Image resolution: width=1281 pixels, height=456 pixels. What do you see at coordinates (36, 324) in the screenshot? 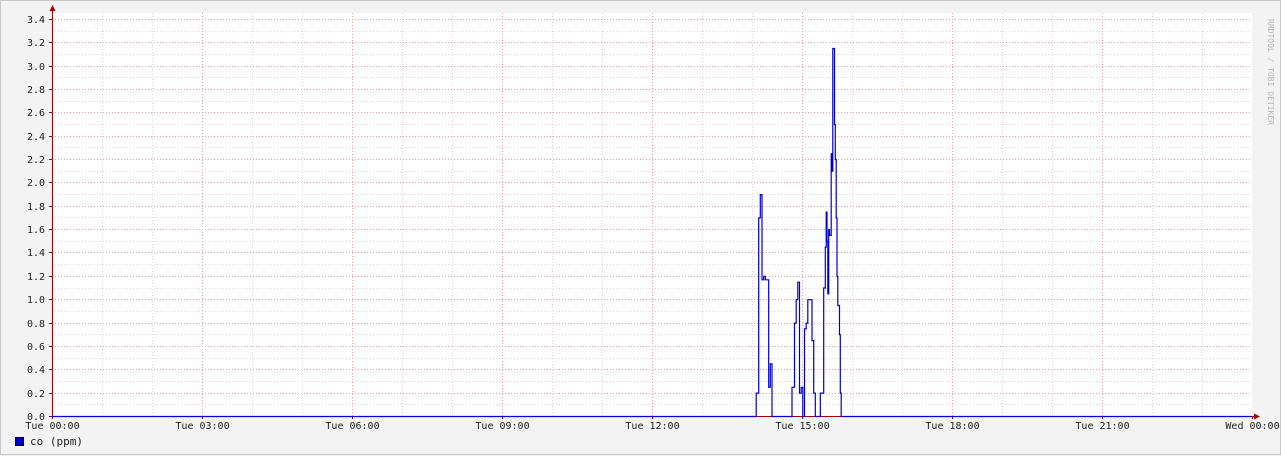
I see `y-tick-label: 0.8` at bounding box center [36, 324].